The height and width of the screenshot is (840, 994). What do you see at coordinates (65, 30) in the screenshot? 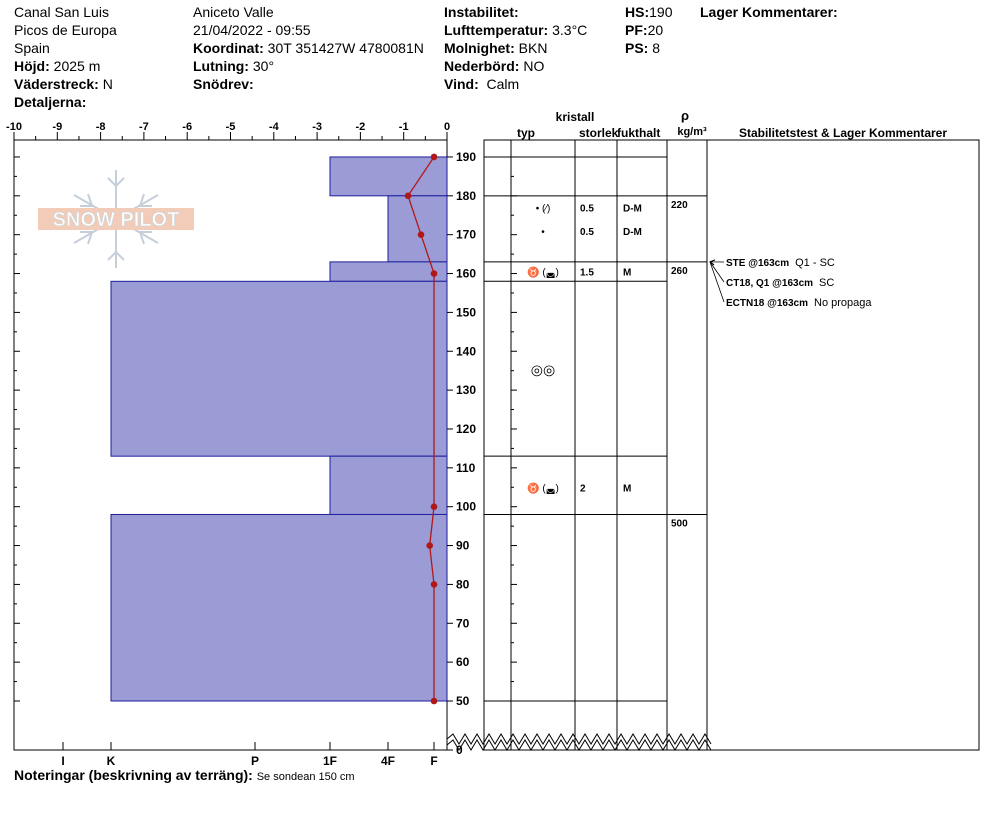
I see `mountain-range: Picos de Europa` at bounding box center [65, 30].